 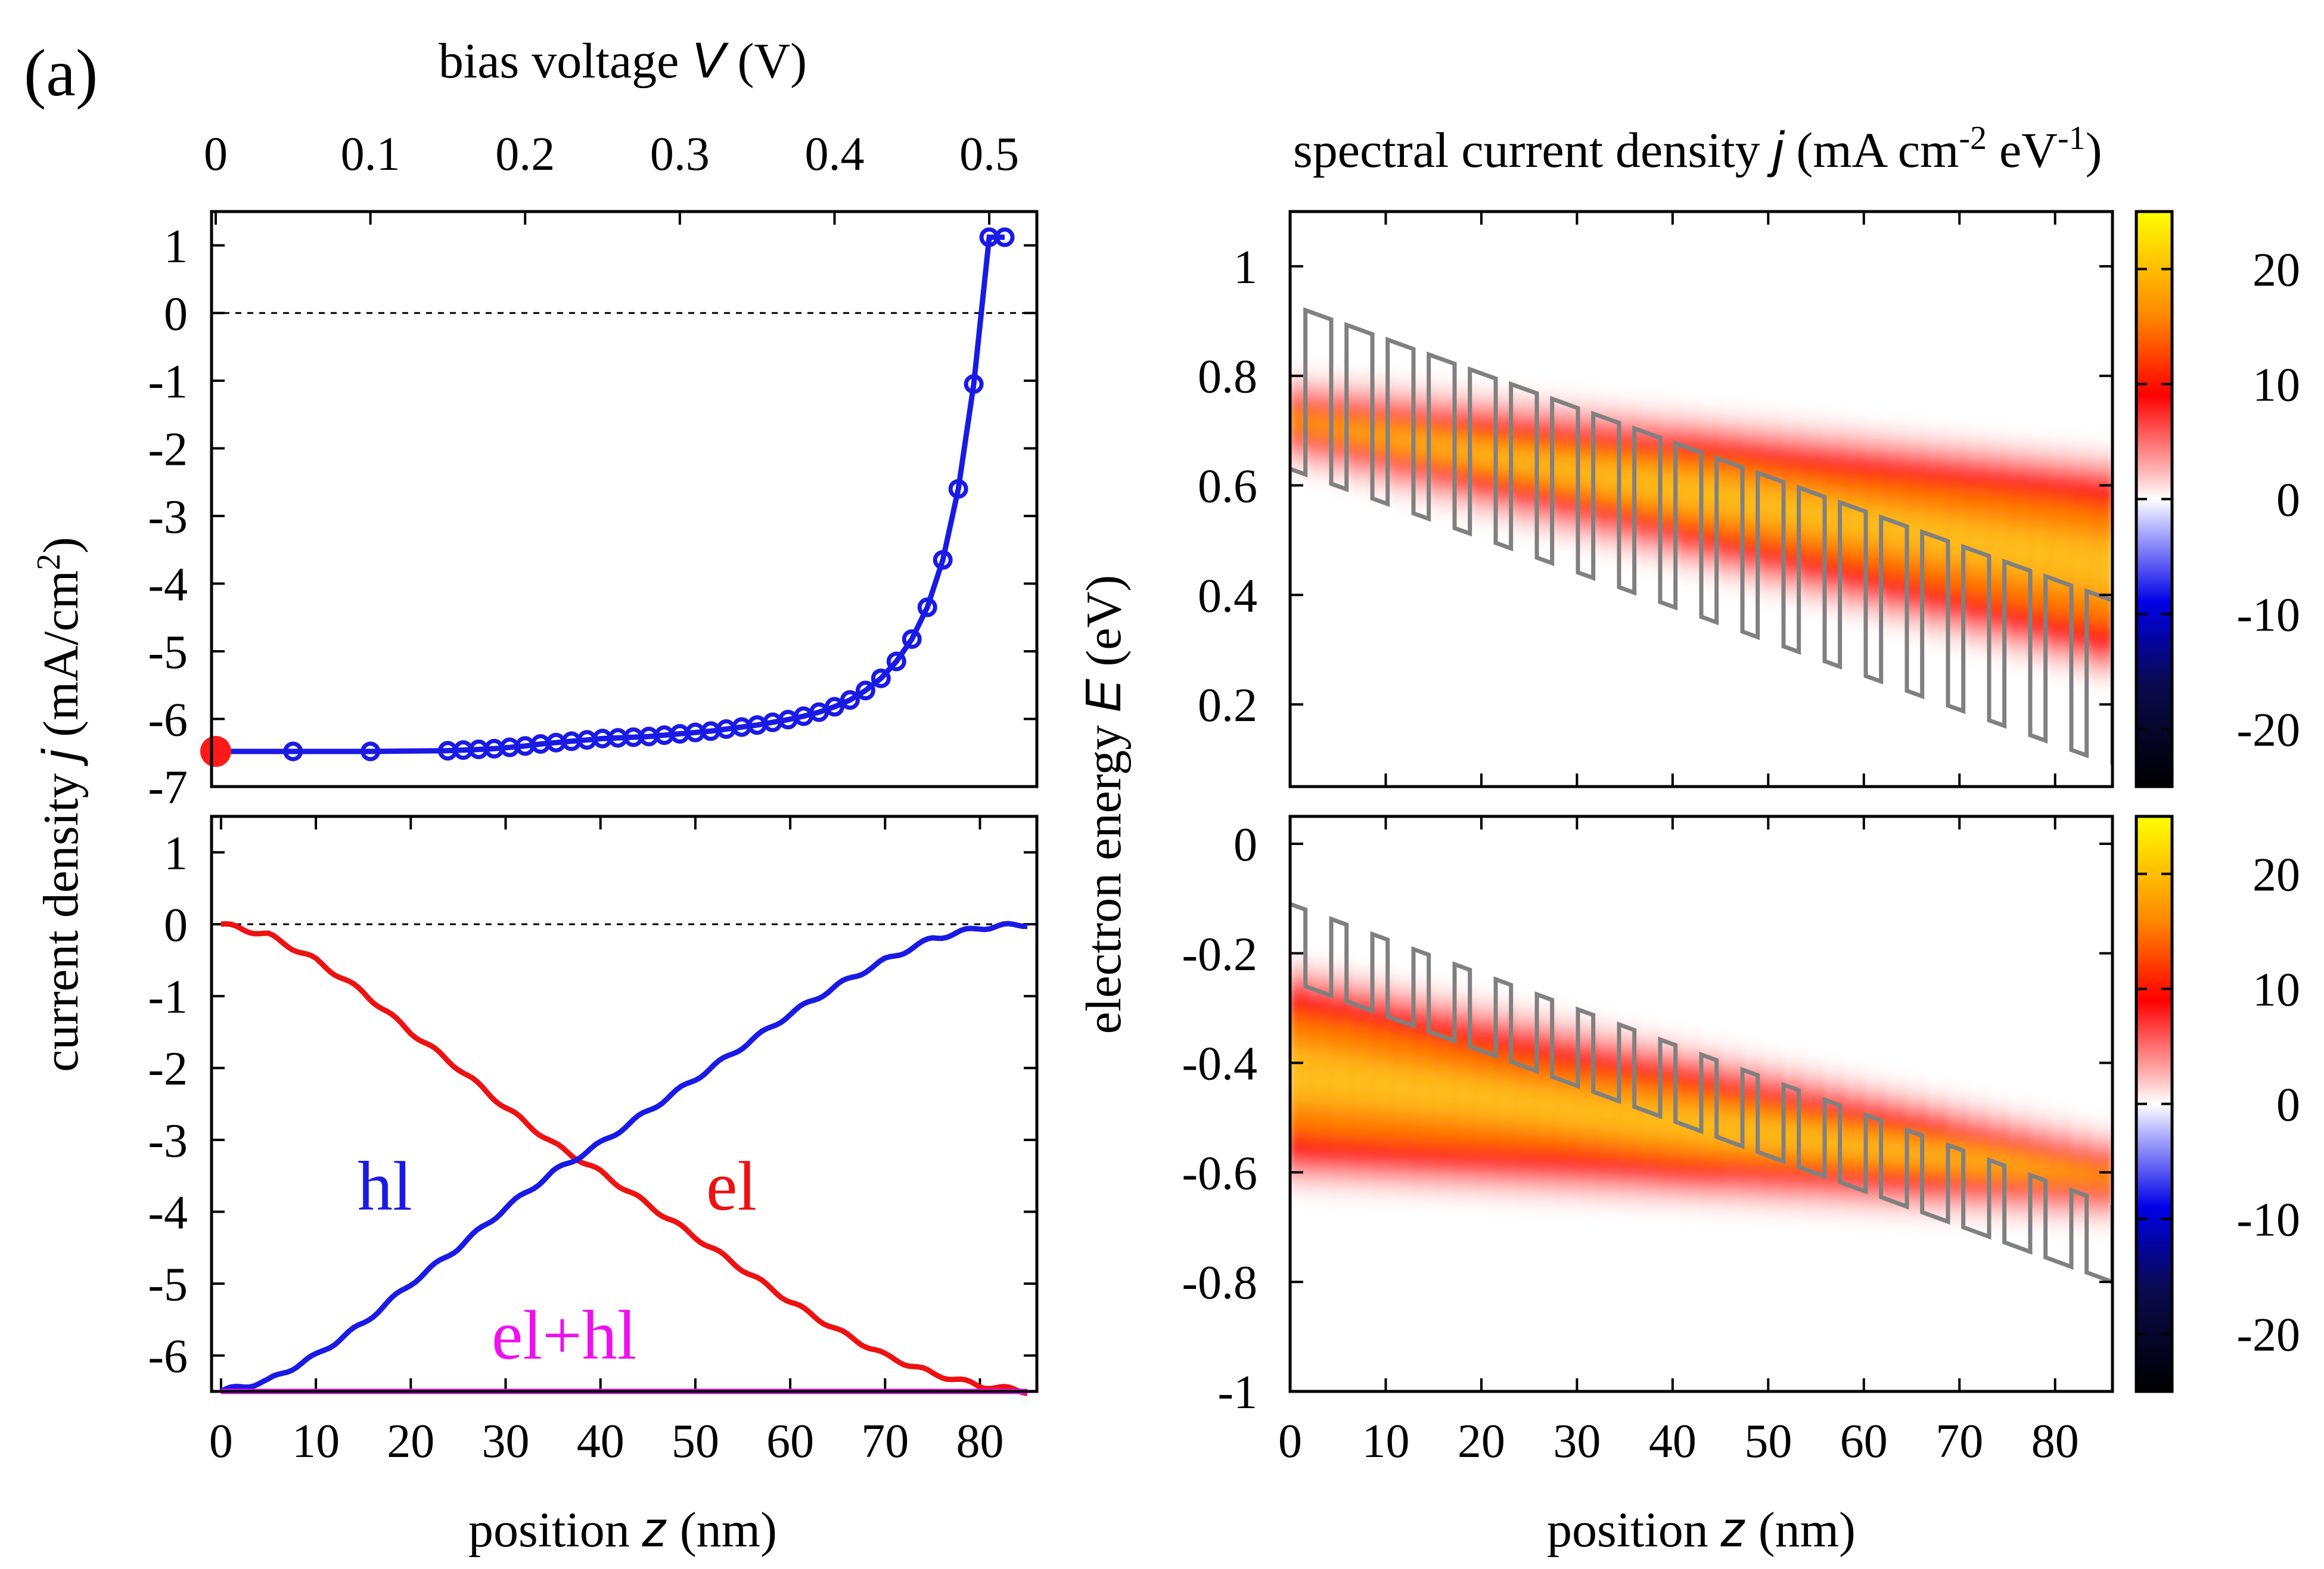 What do you see at coordinates (1701, 1104) in the screenshot?
I see `spectral-bottom-frame` at bounding box center [1701, 1104].